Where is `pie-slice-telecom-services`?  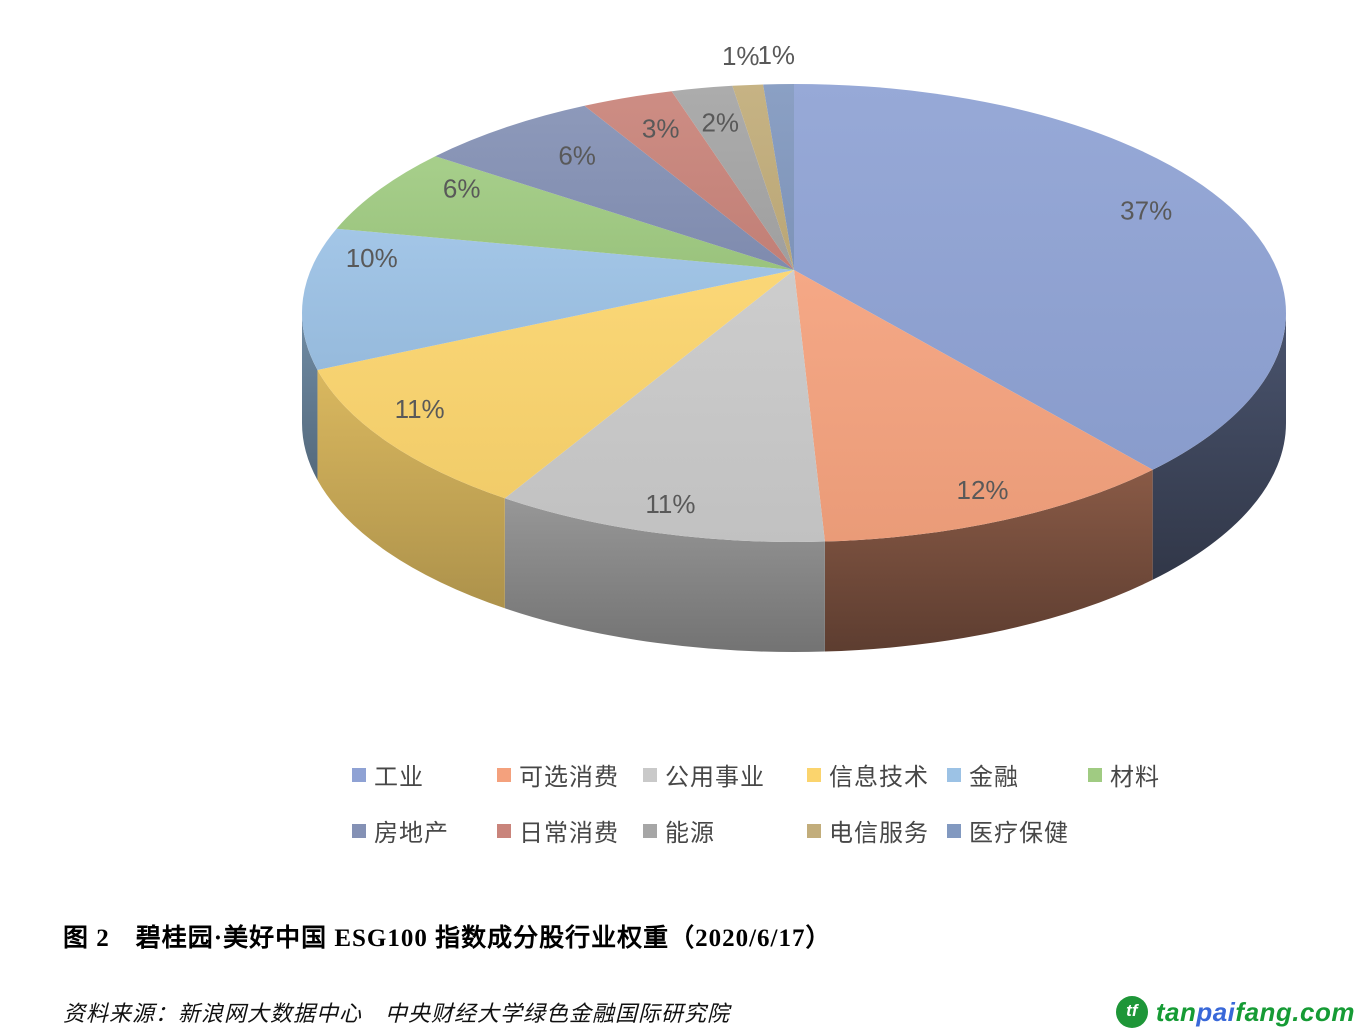
pie-slice-telecom-services is located at coordinates (763, 177).